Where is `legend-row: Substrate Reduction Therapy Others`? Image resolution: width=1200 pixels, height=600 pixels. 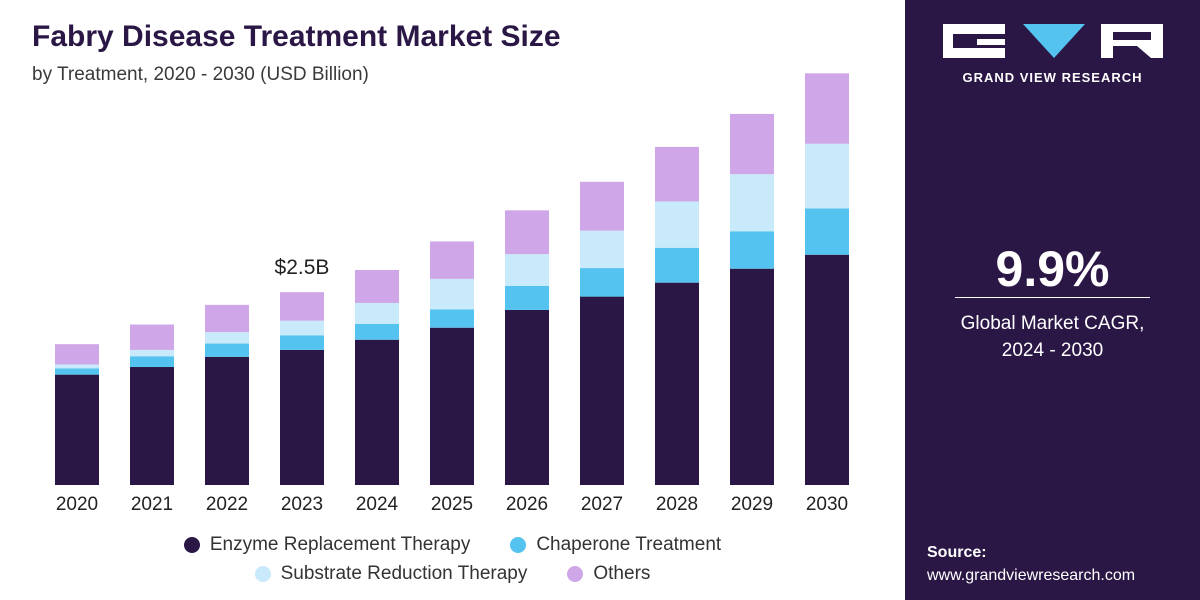
legend-row: Substrate Reduction Therapy Others is located at coordinates (452, 574).